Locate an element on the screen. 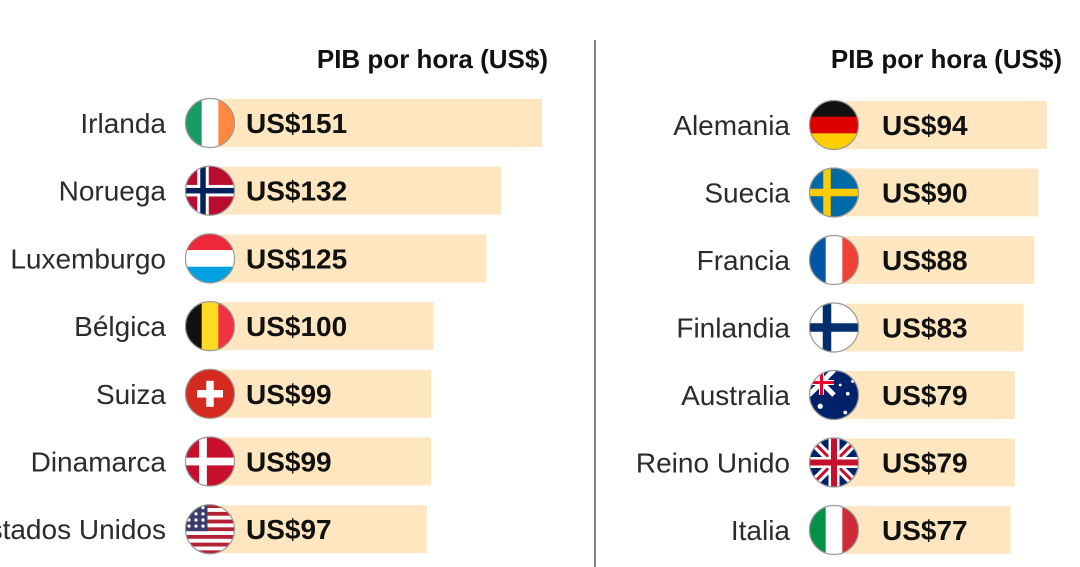 The height and width of the screenshot is (567, 1080). value-label: US$88 is located at coordinates (925, 260).